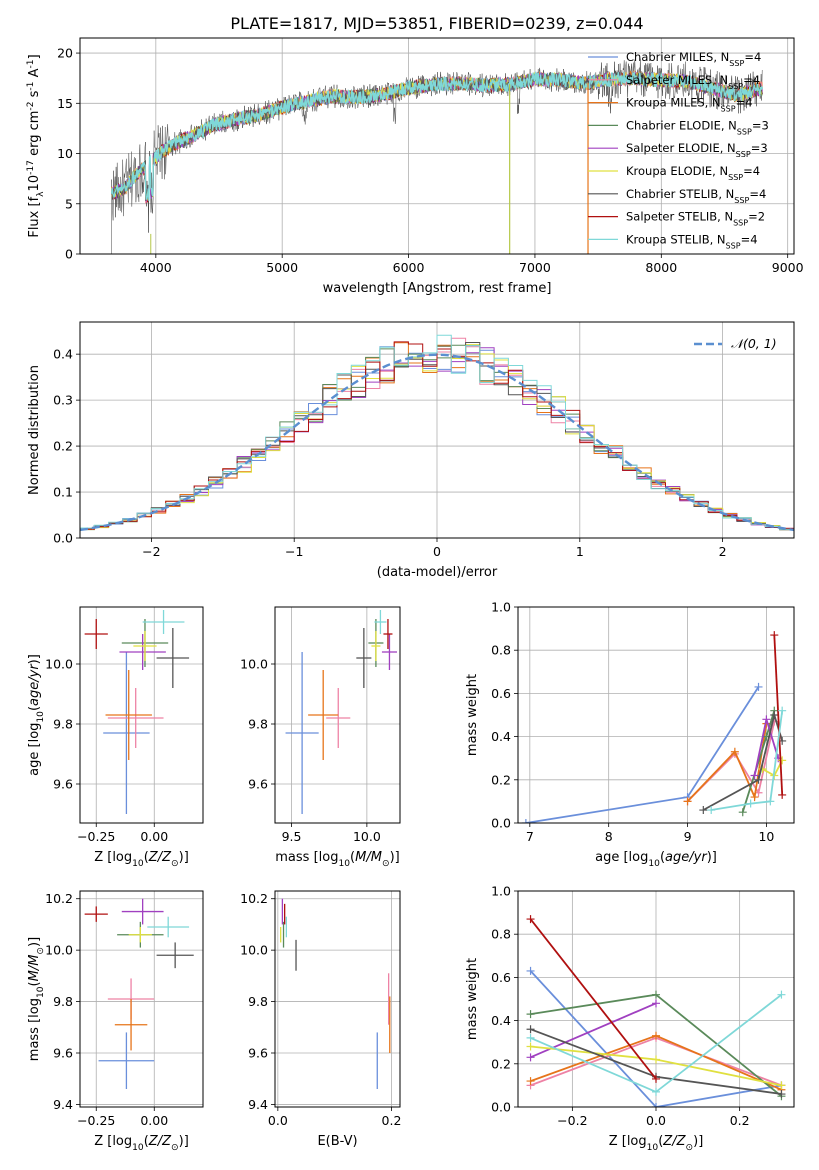 Image resolution: width=819 pixels, height=1170 pixels. Describe the element at coordinates (141, 859) in the screenshot. I see `x-axis-label: Z [log10(Z/Z⊙)]` at that location.